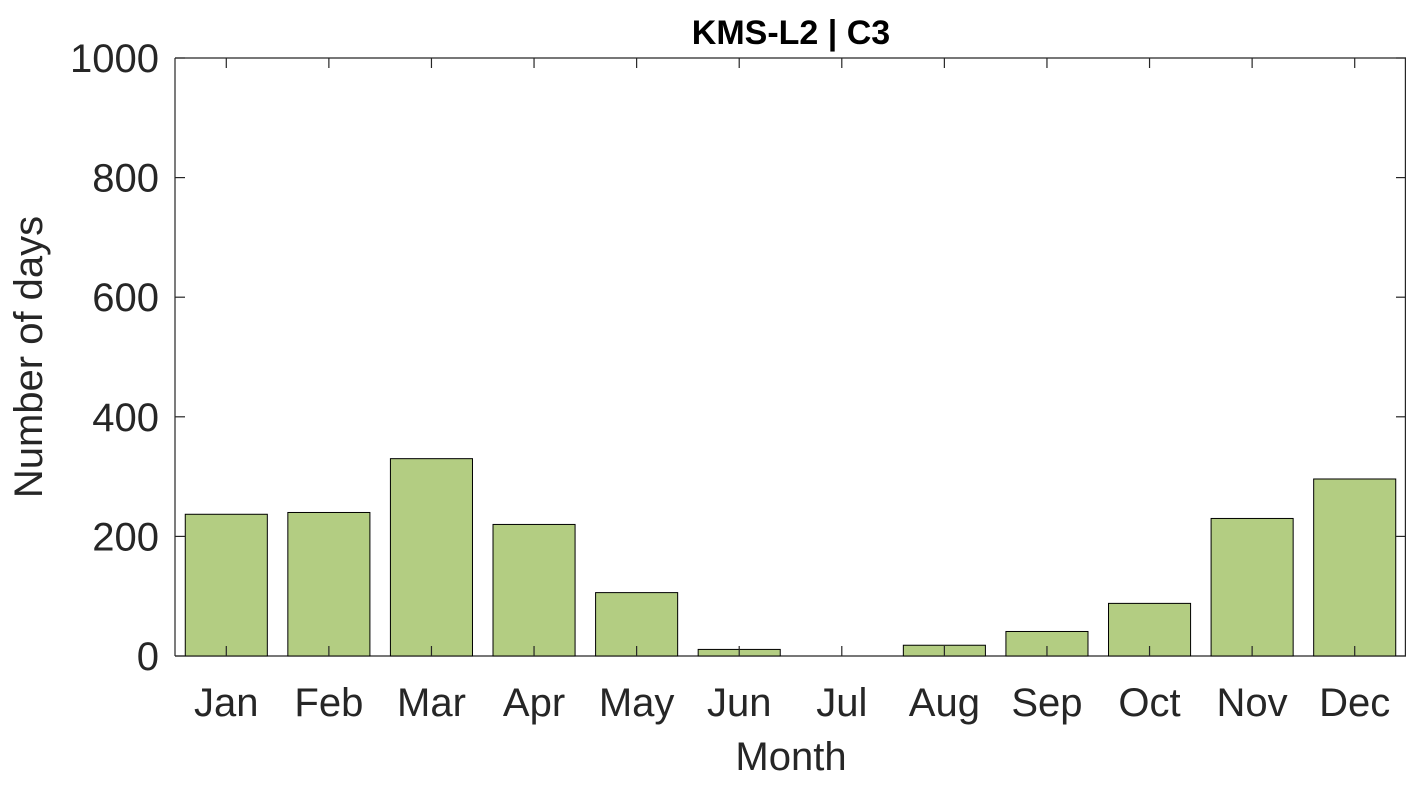 This screenshot has width=1406, height=786. What do you see at coordinates (944, 703) in the screenshot?
I see `x-tick-label-aug: Aug` at bounding box center [944, 703].